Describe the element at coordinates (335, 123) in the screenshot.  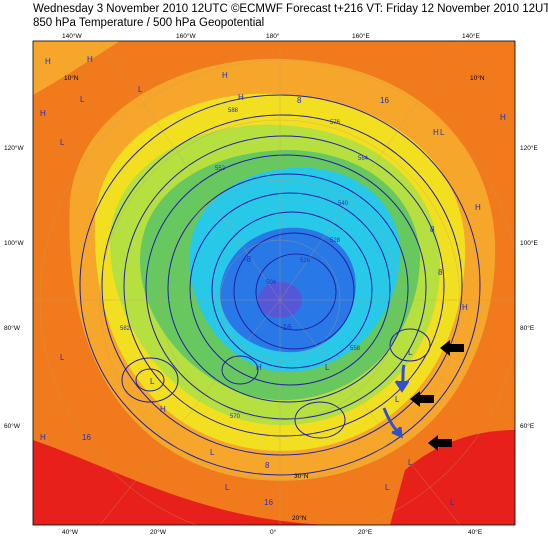
I see `contour-label: 576` at that location.